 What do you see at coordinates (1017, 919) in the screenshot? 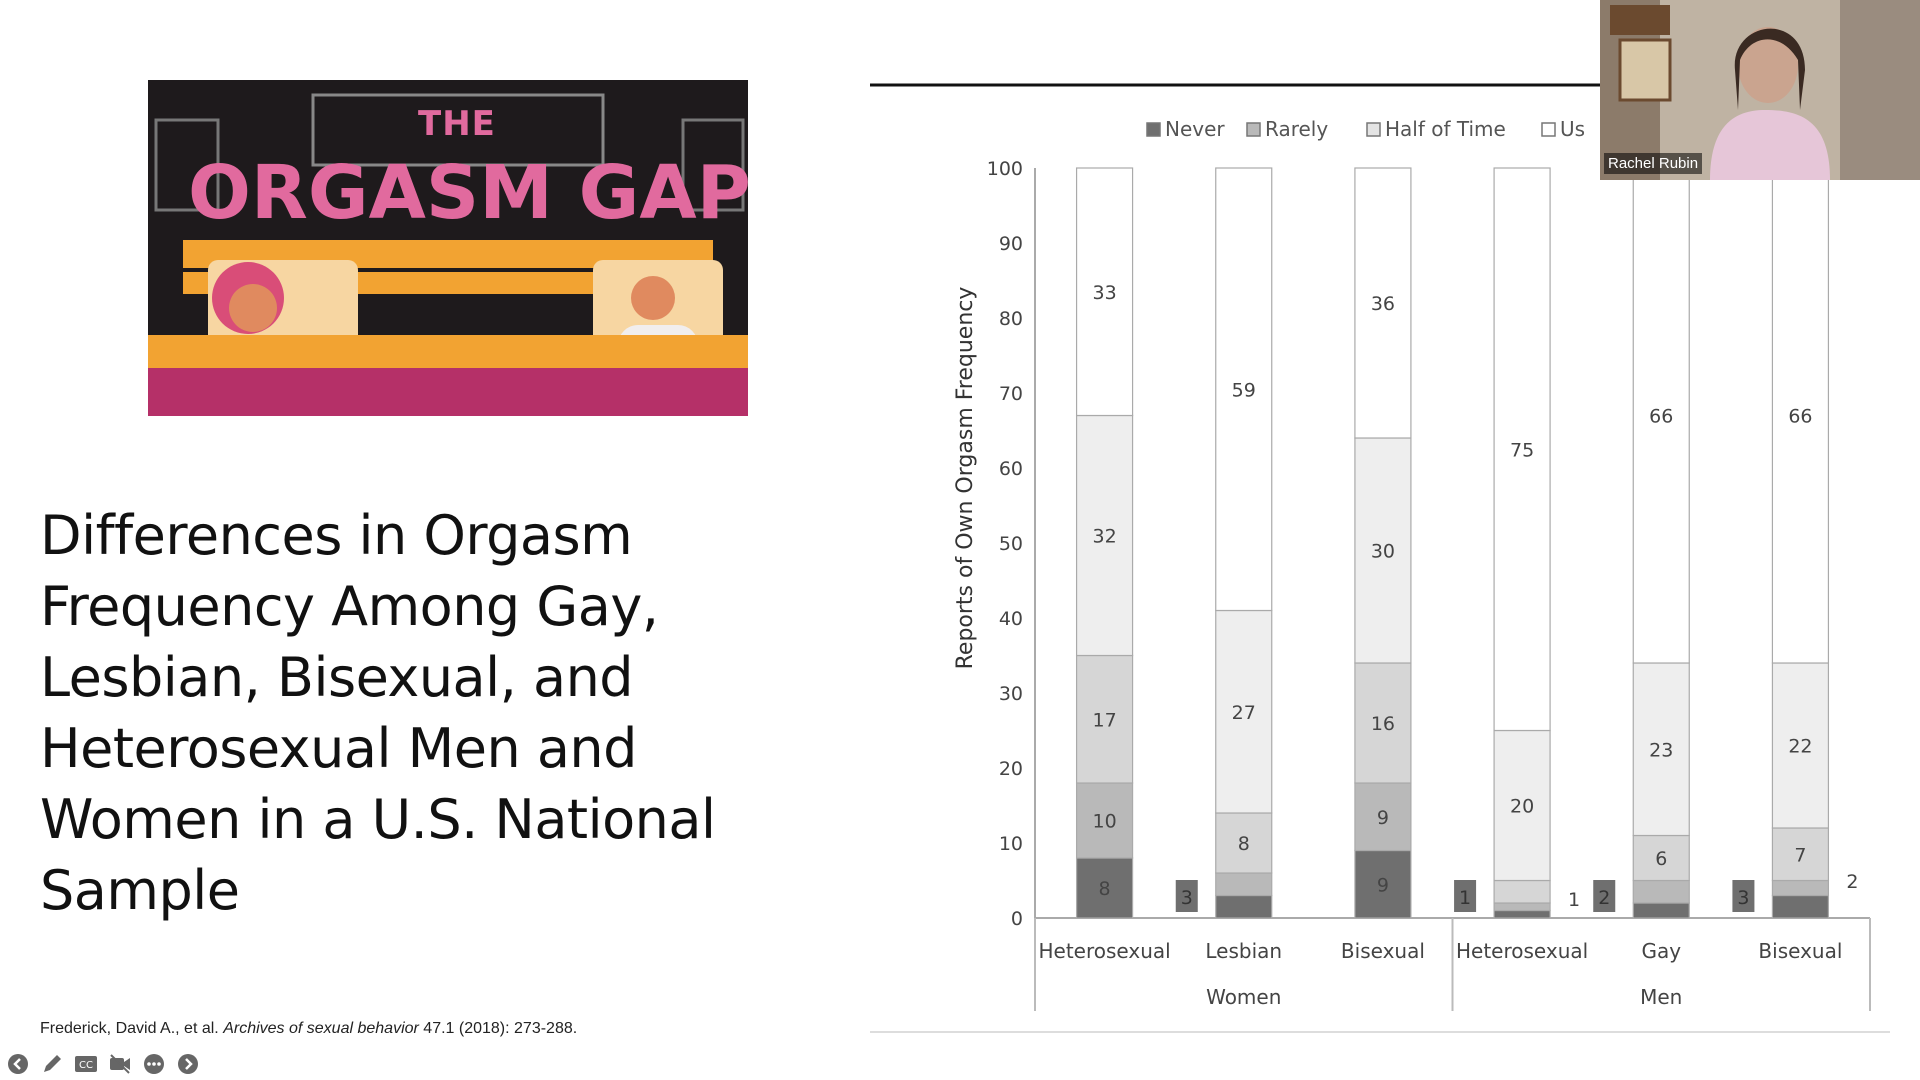
I see `y-tick-label: 0` at bounding box center [1017, 919].